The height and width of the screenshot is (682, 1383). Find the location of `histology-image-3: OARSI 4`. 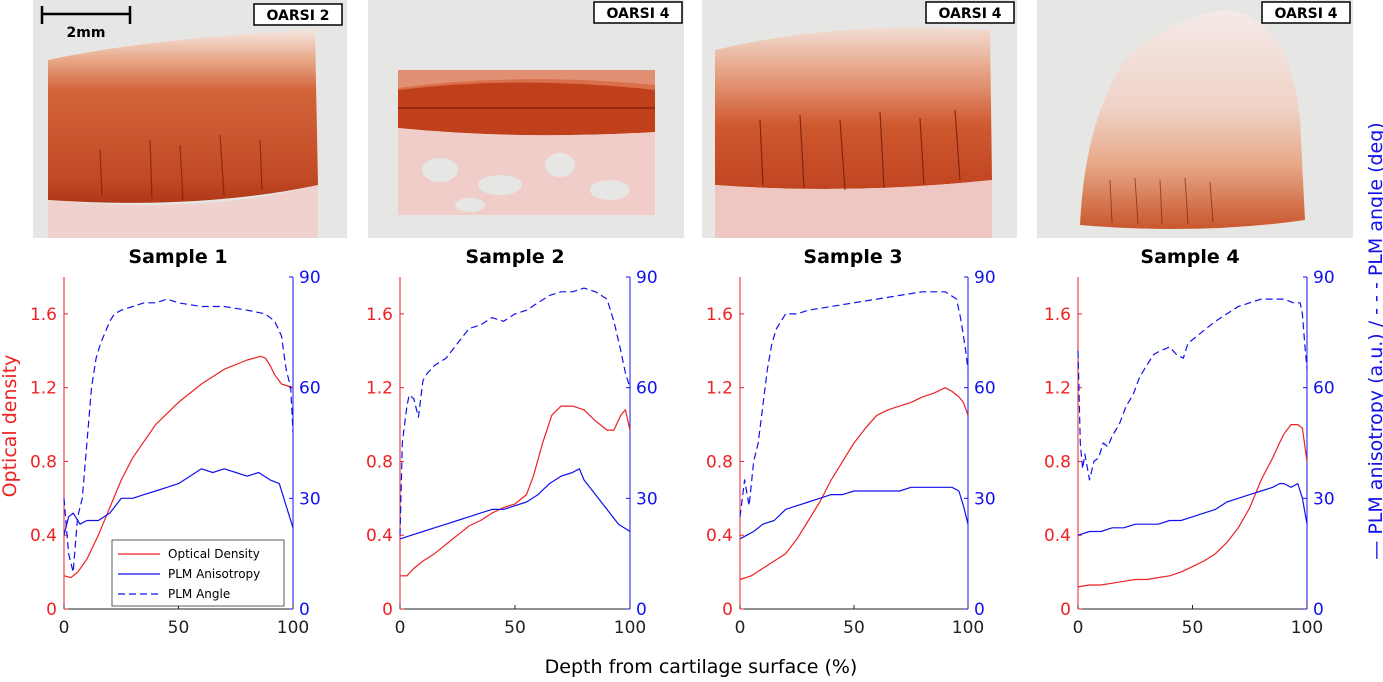

histology-image-3: OARSI 4 is located at coordinates (859, 119).